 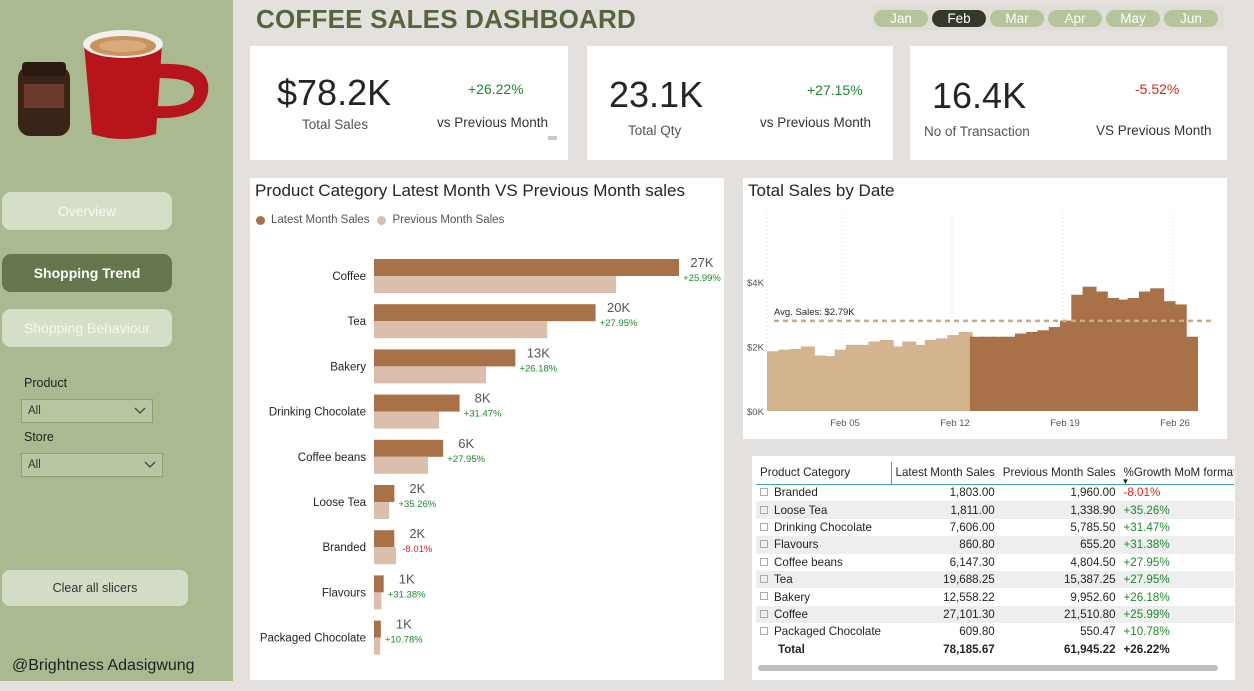 I want to click on table-header: Product Category, so click(x=805, y=473).